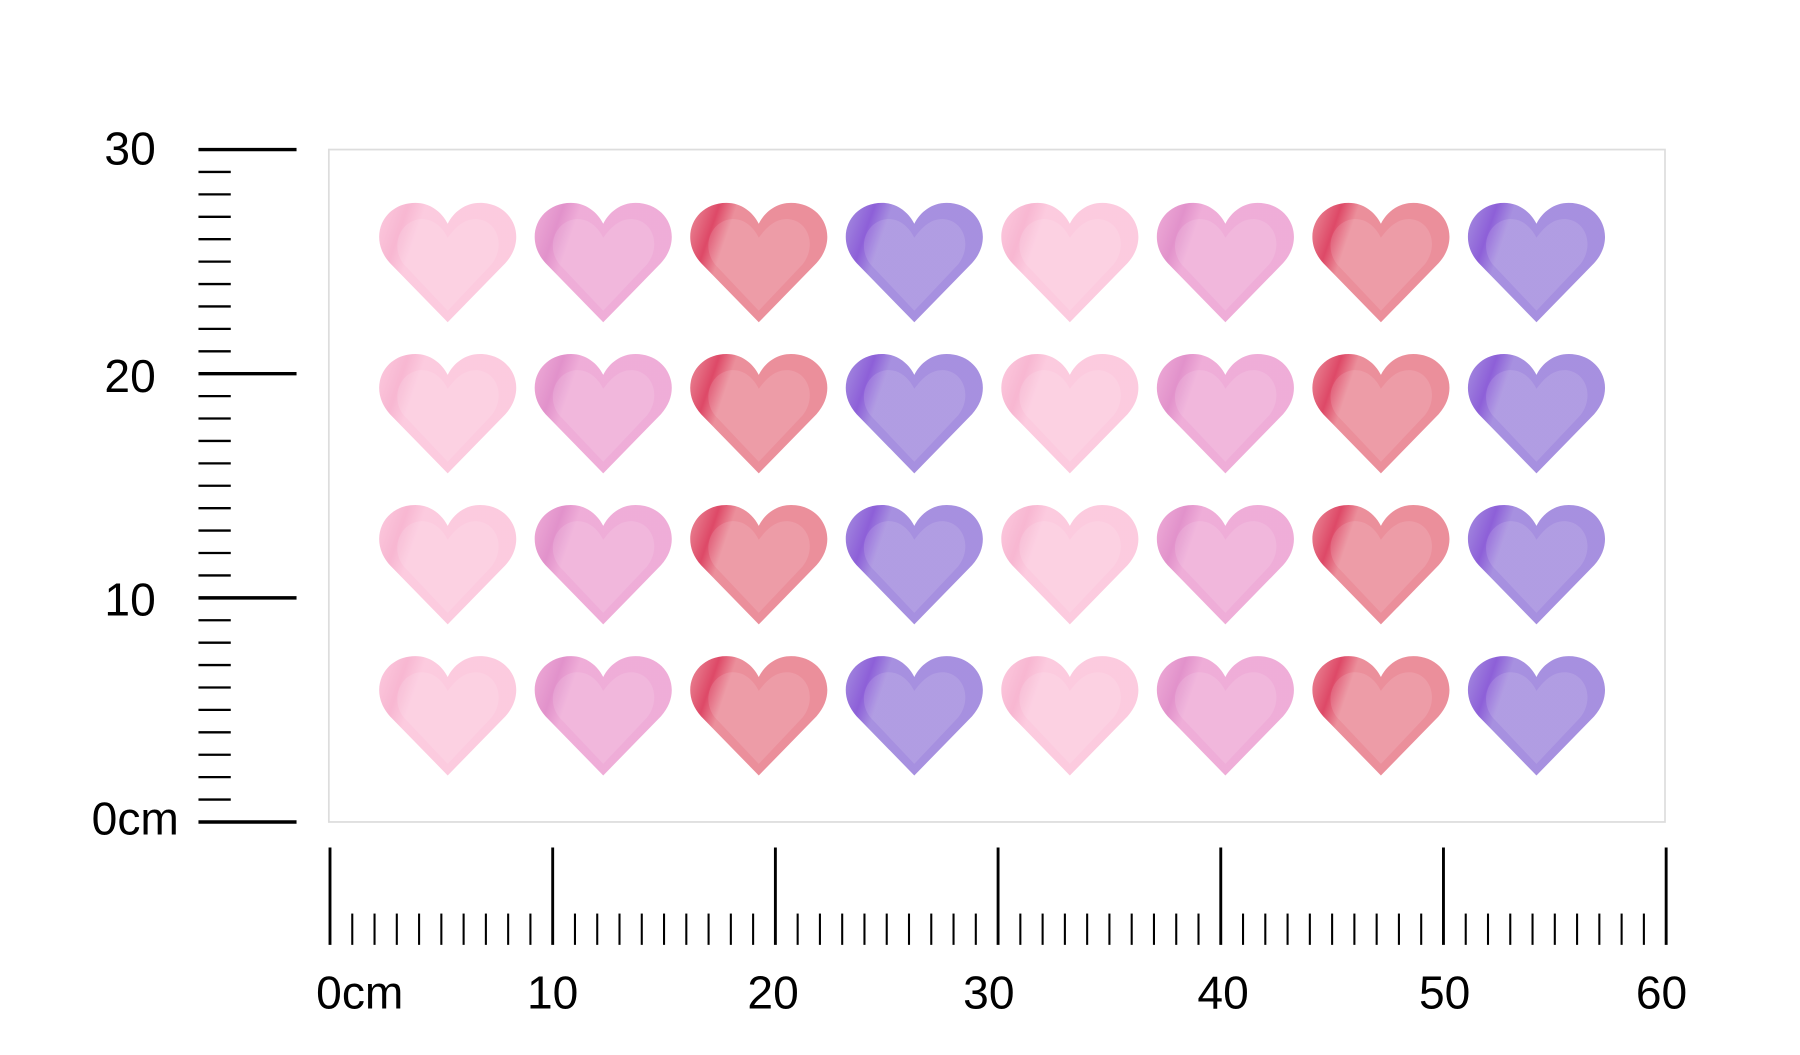  I want to click on vertical-label-0: 0cm, so click(135, 819).